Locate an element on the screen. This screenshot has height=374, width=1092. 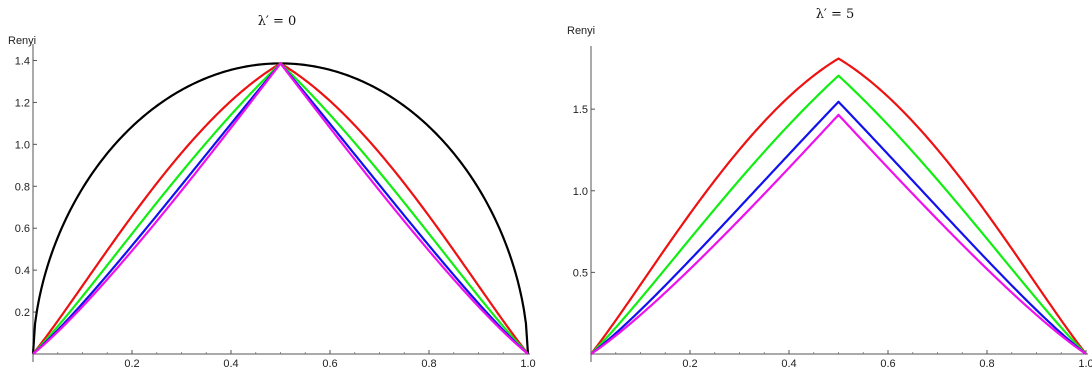
y-tick-label: 0.2 is located at coordinates (22, 313).